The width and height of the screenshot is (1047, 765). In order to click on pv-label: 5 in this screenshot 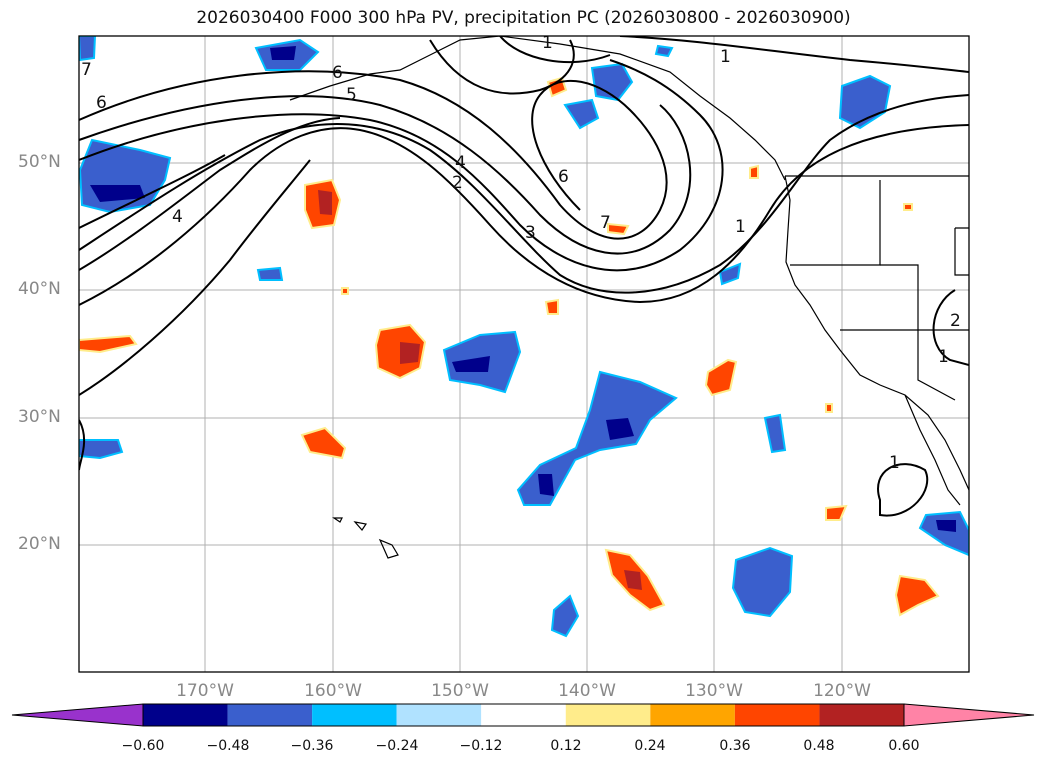, I will do `click(351, 95)`.